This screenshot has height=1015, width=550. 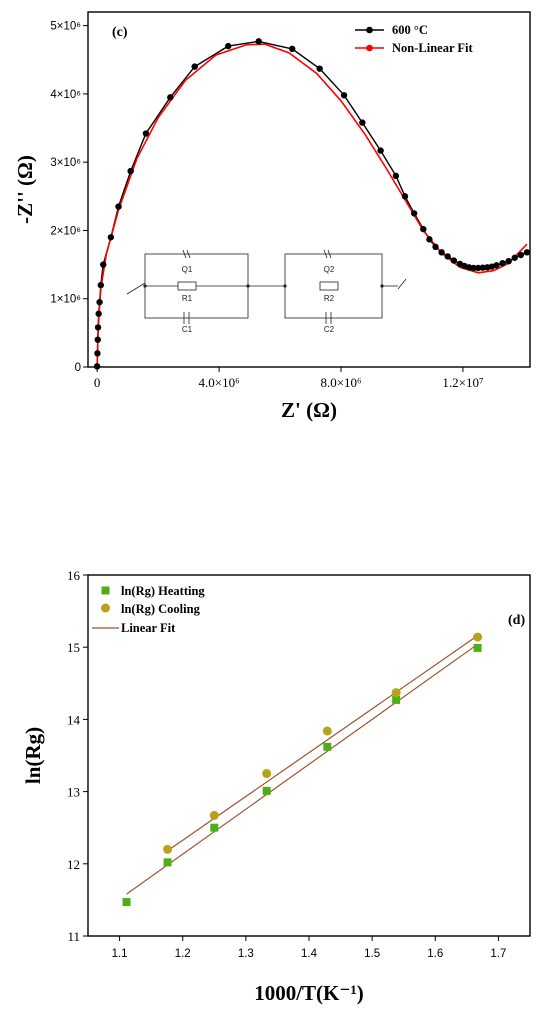 What do you see at coordinates (73, 792) in the screenshot?
I see `y-tick-label: 13` at bounding box center [73, 792].